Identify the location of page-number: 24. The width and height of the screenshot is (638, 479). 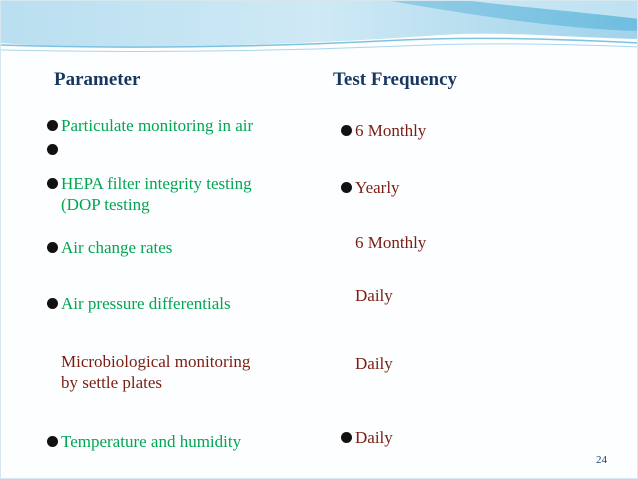
(601, 460).